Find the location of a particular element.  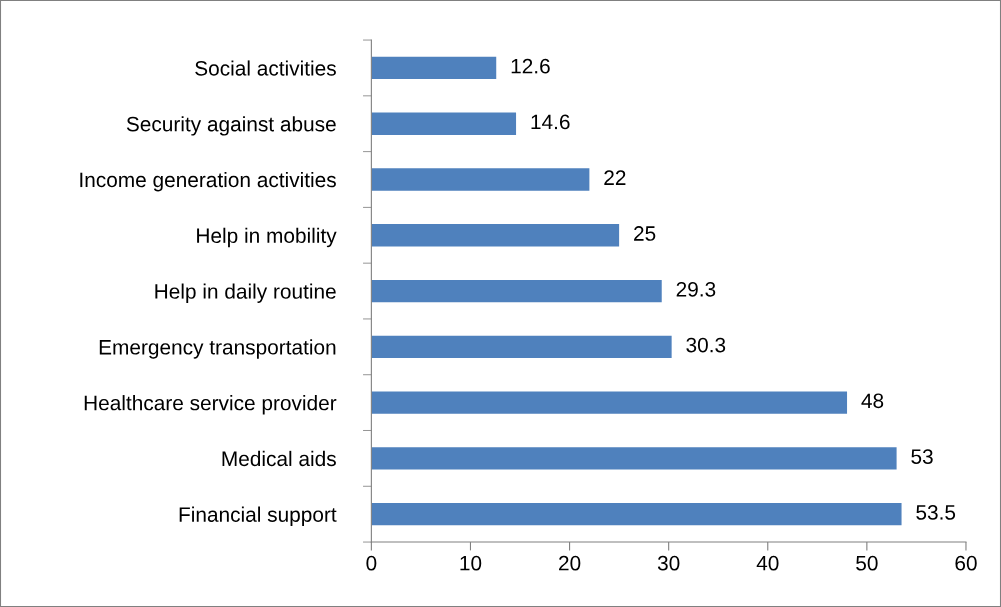

data-label: 29.3 is located at coordinates (696, 289).